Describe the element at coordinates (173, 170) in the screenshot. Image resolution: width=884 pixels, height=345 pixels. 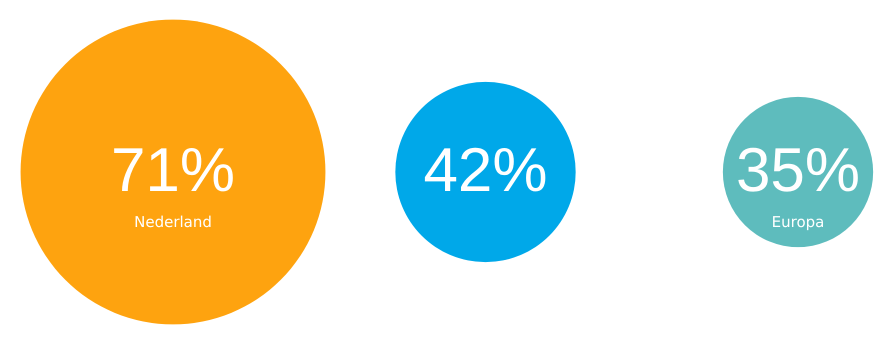
I see `data-label: 71%` at that location.